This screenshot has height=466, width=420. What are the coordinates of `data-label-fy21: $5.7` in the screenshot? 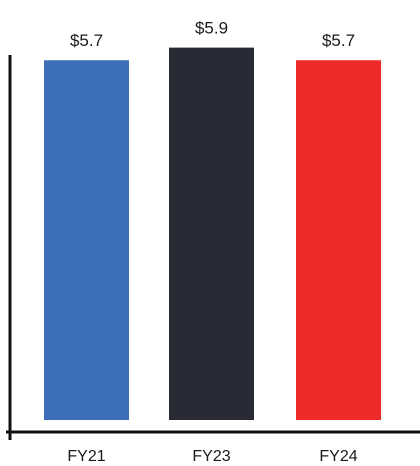 It's located at (86, 40).